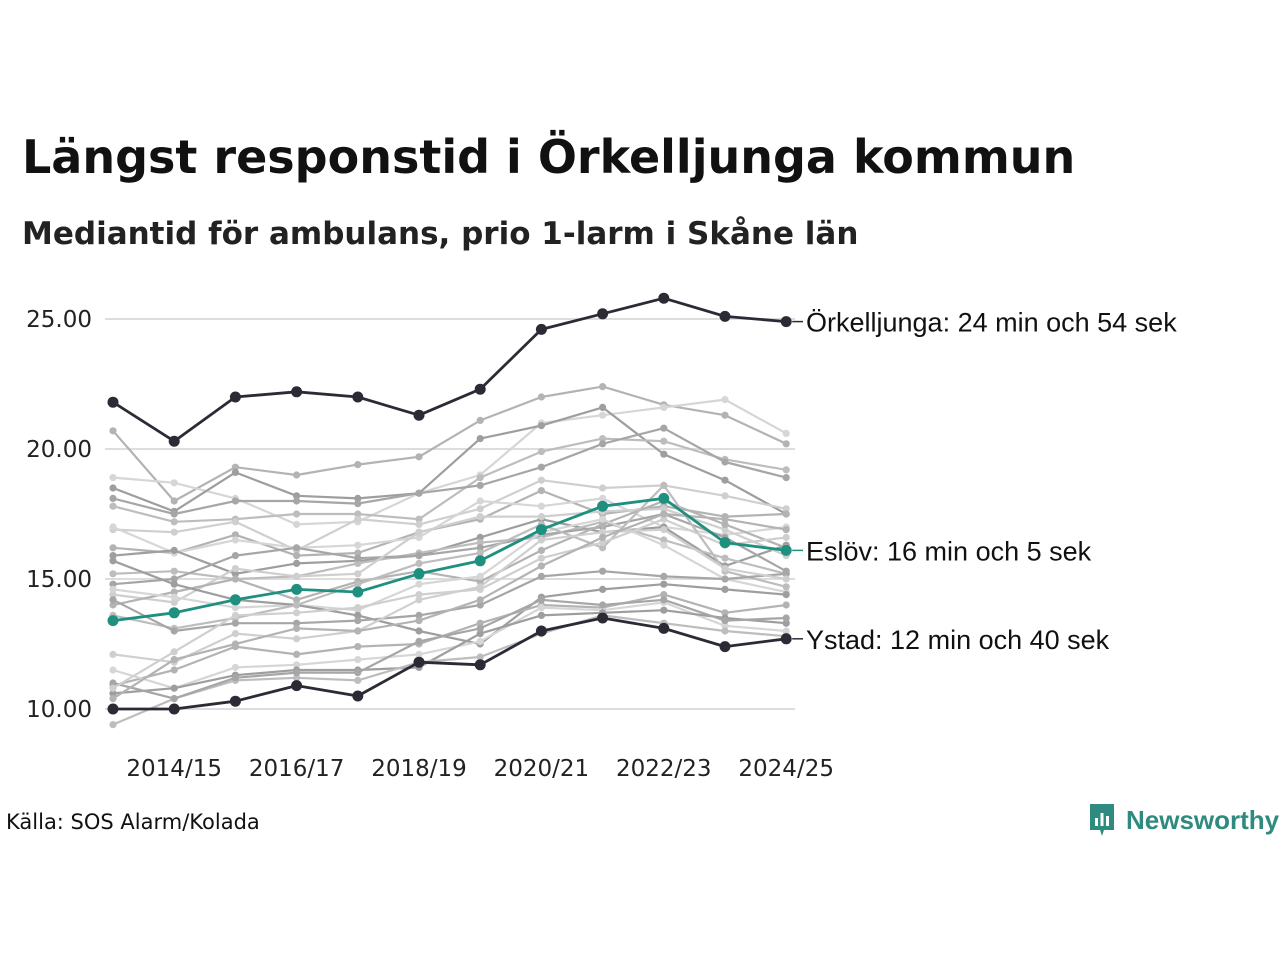 The width and height of the screenshot is (1280, 960). I want to click on chart-title: Längst responstid i Örkelljunga kommun, so click(549, 157).